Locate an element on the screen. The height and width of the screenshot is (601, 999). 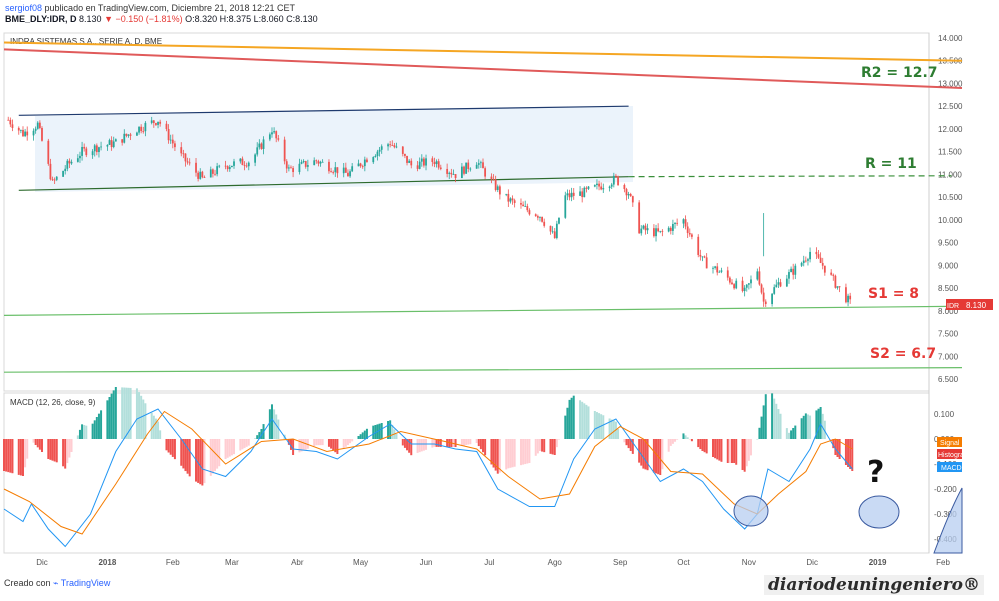
label-r2: R2 = 12.7 is located at coordinates (899, 73).